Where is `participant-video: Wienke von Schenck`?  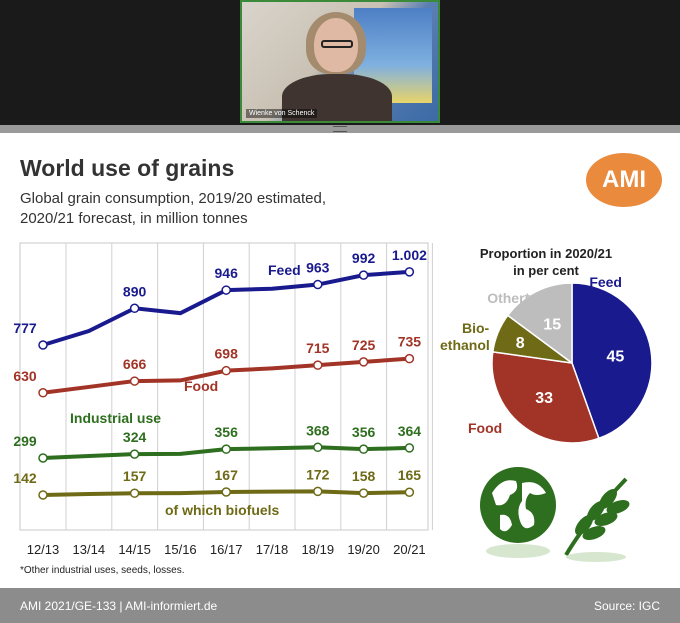
participant-video: Wienke von Schenck is located at coordinates (340, 61).